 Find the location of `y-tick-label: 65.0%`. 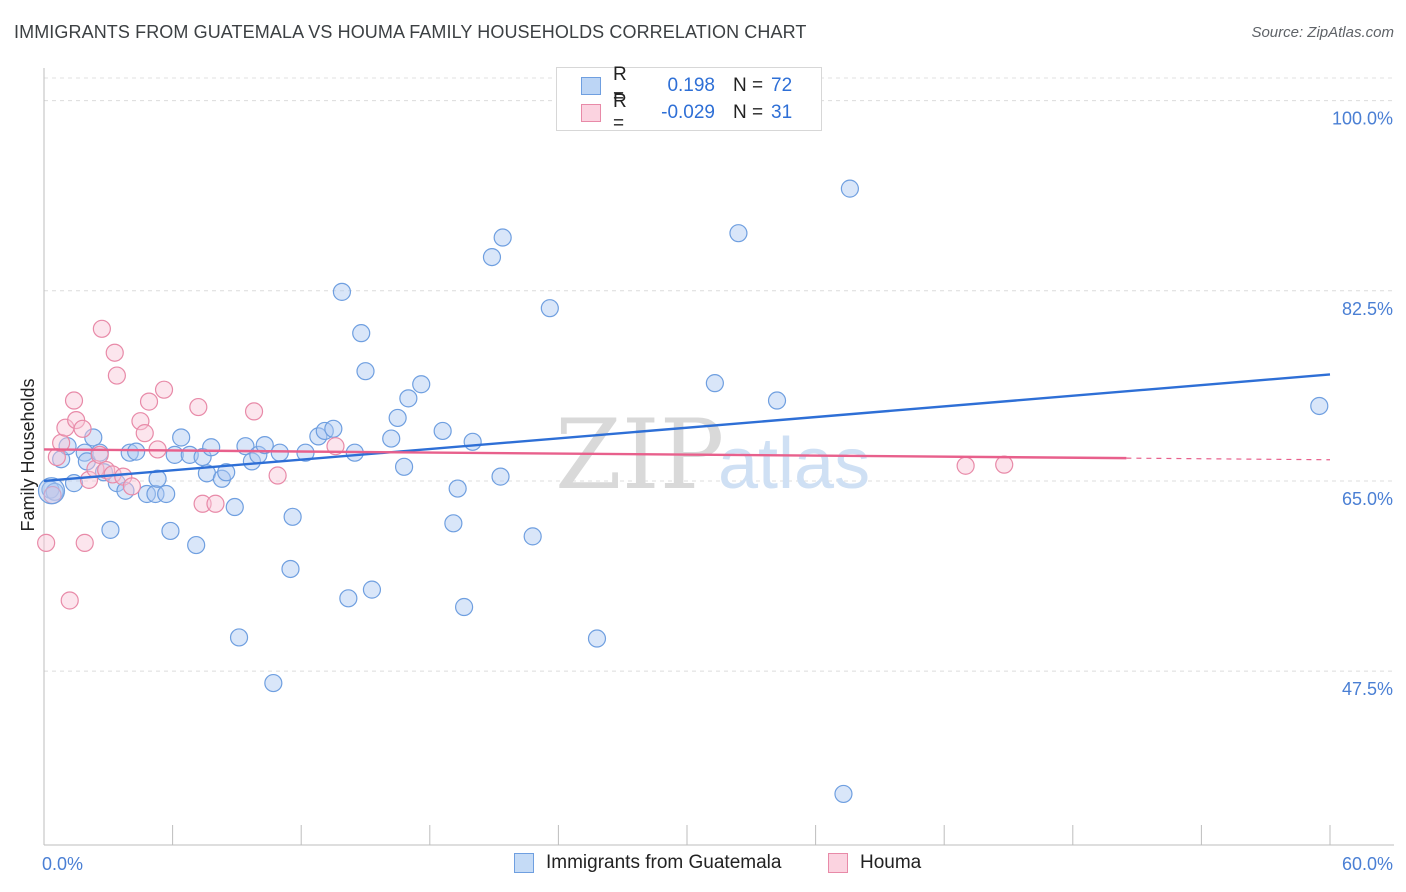

y-tick-label: 65.0% is located at coordinates (1367, 499).